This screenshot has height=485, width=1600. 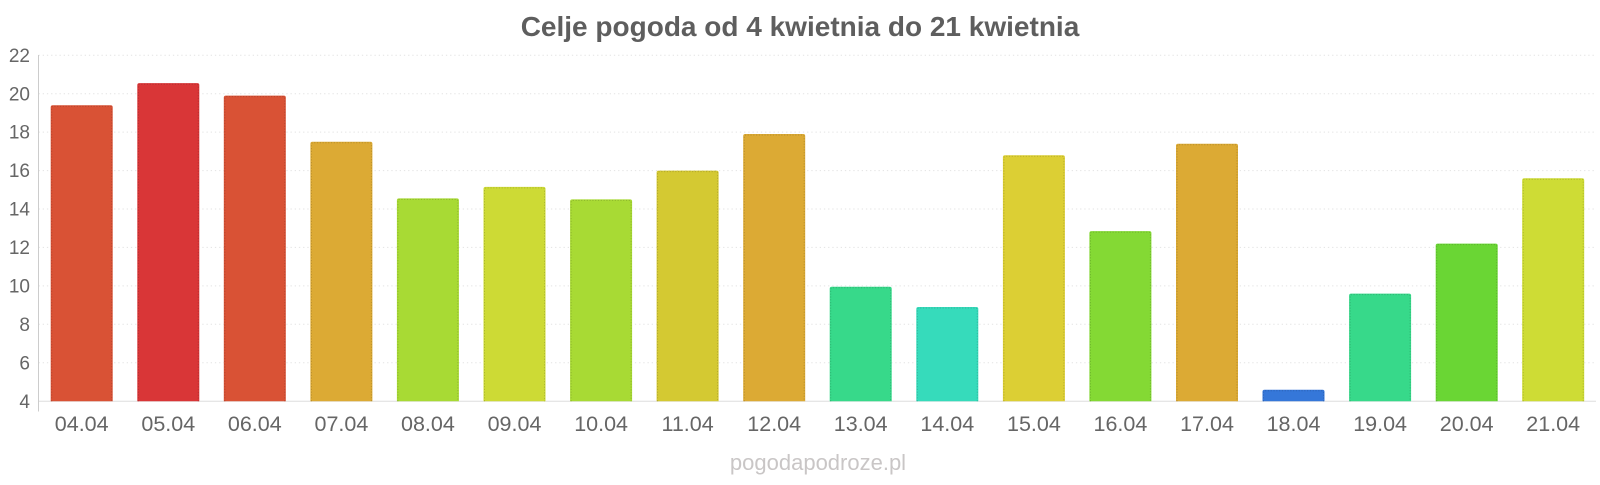 What do you see at coordinates (24, 325) in the screenshot?
I see `svg-text: 8` at bounding box center [24, 325].